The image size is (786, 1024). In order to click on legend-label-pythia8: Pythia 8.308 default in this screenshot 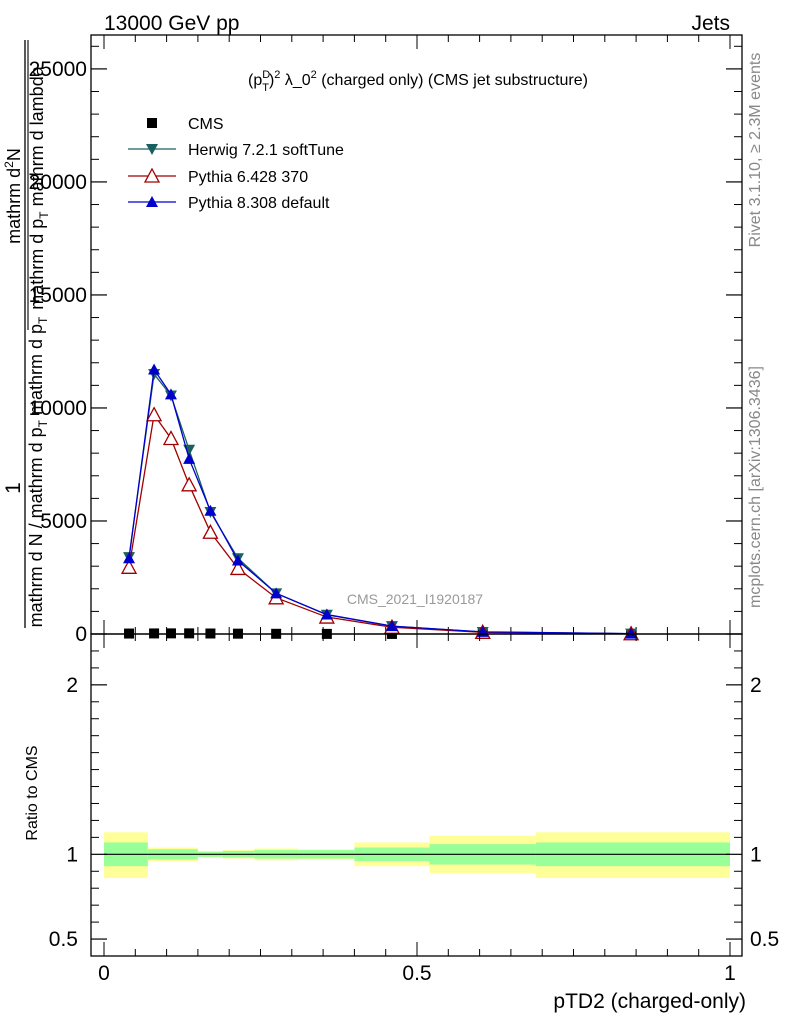, I will do `click(259, 203)`.